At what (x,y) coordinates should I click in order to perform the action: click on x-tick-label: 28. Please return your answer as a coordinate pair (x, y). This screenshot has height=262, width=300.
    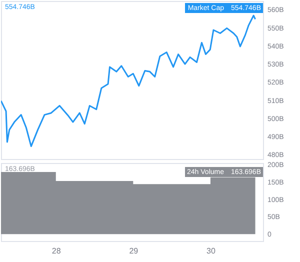
    Looking at the image, I should click on (57, 251).